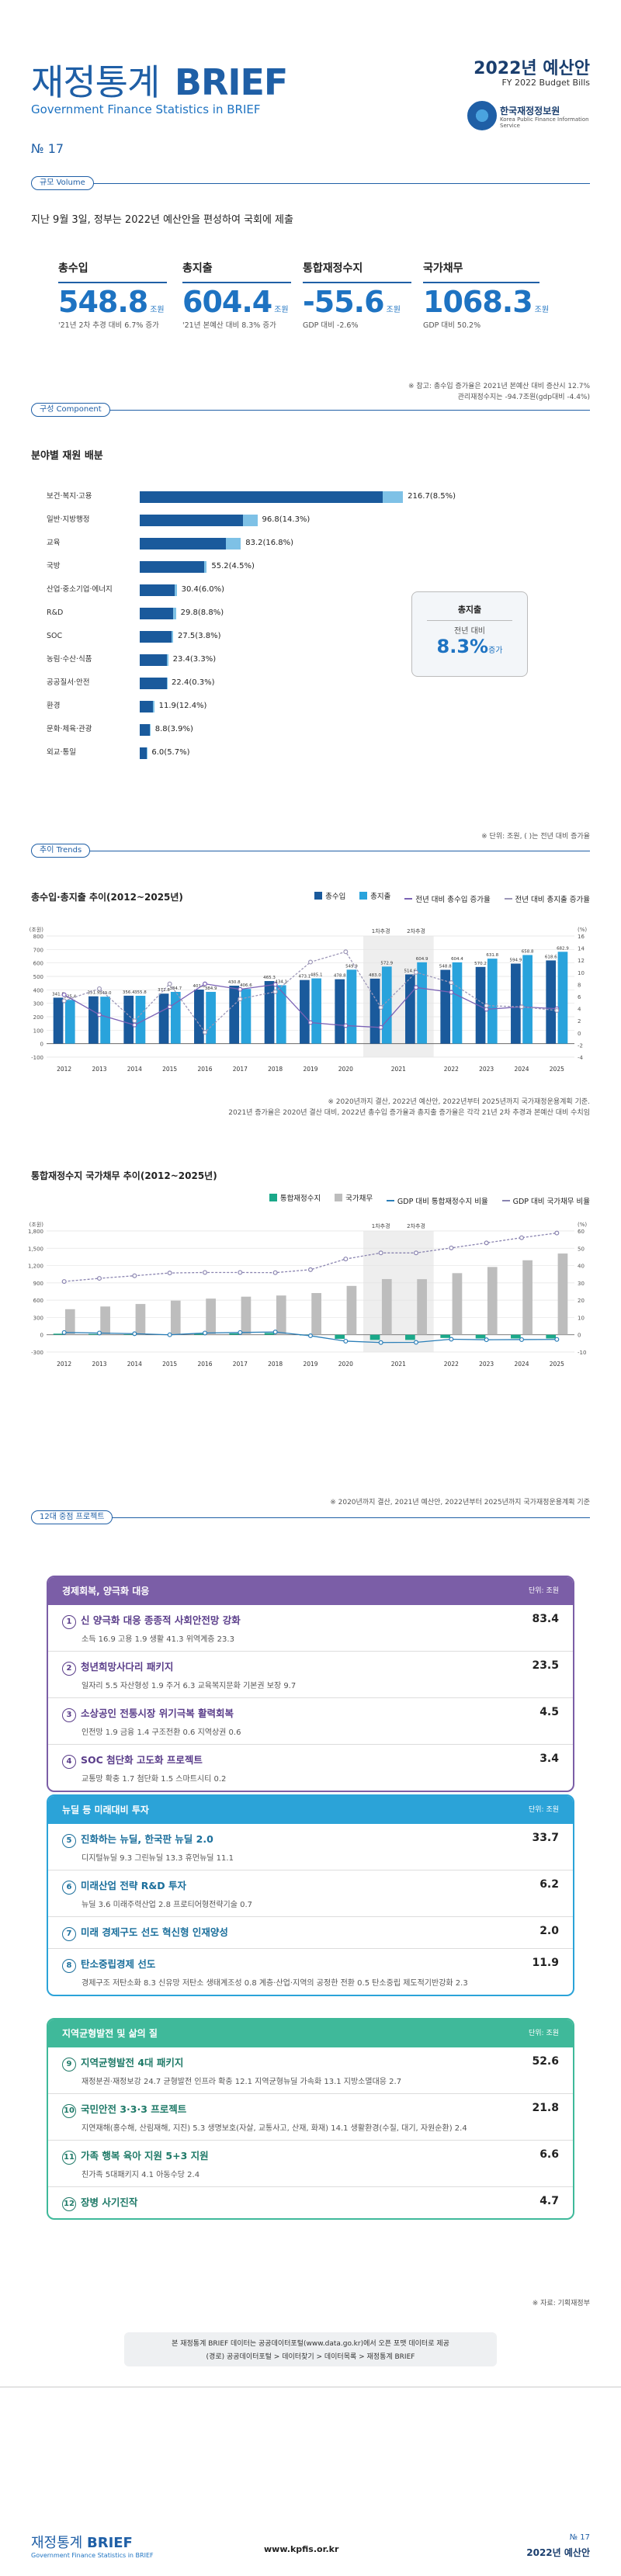 The width and height of the screenshot is (621, 2576). I want to click on allocation-bar-increase, so click(175, 590).